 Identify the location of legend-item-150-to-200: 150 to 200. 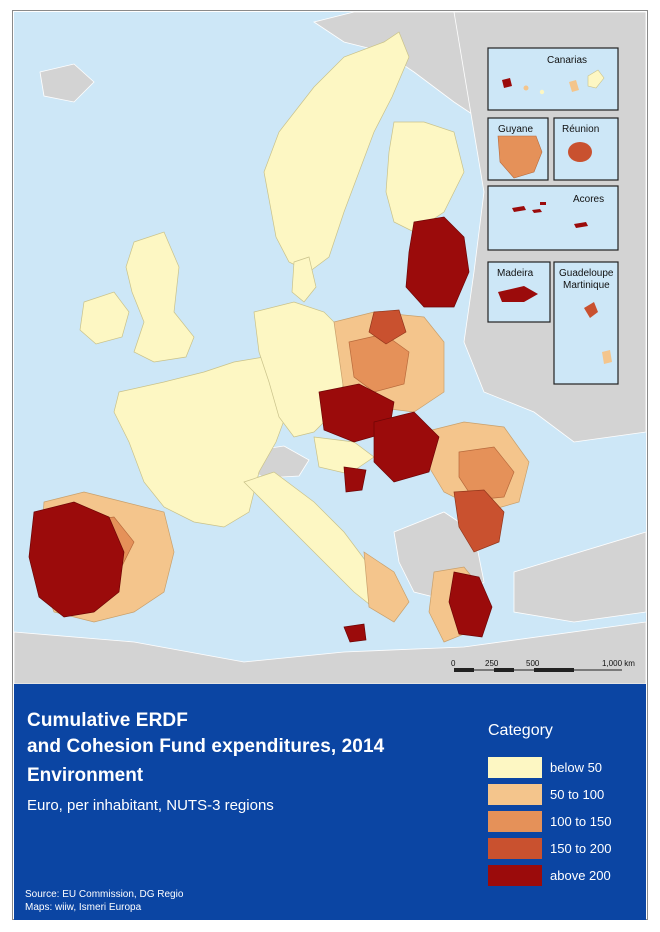
(563, 849).